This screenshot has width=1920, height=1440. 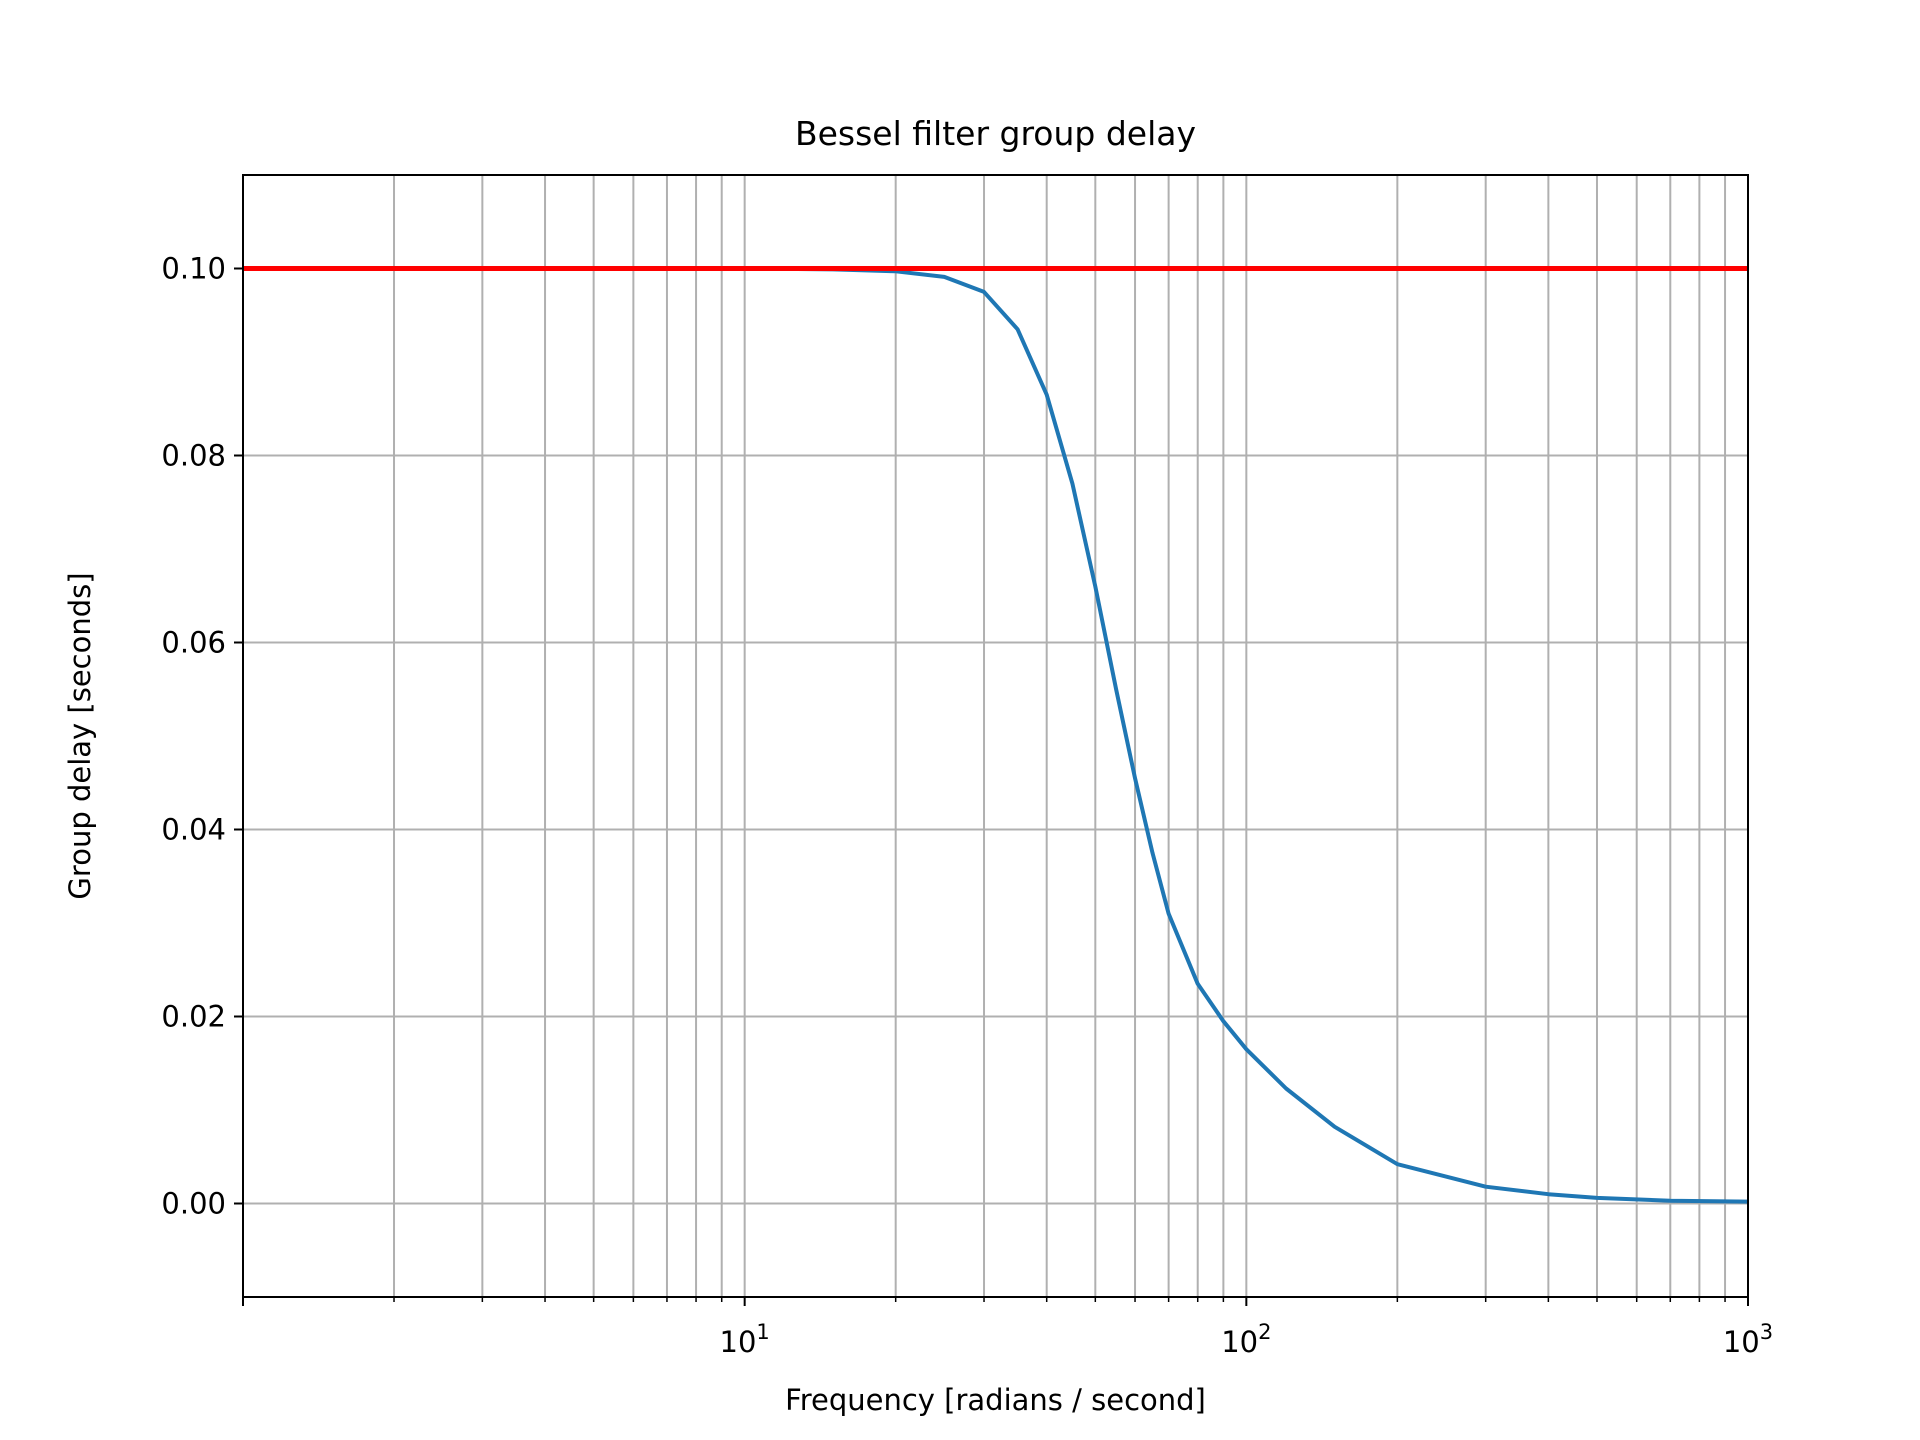 I want to click on y-tick-label: 0.06, so click(x=193, y=643).